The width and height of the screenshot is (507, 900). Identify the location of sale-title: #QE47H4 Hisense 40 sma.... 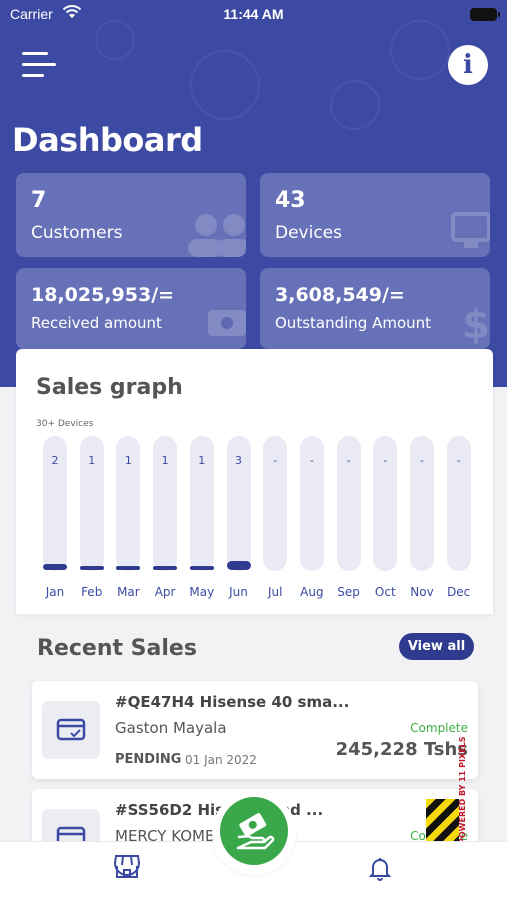
(232, 702).